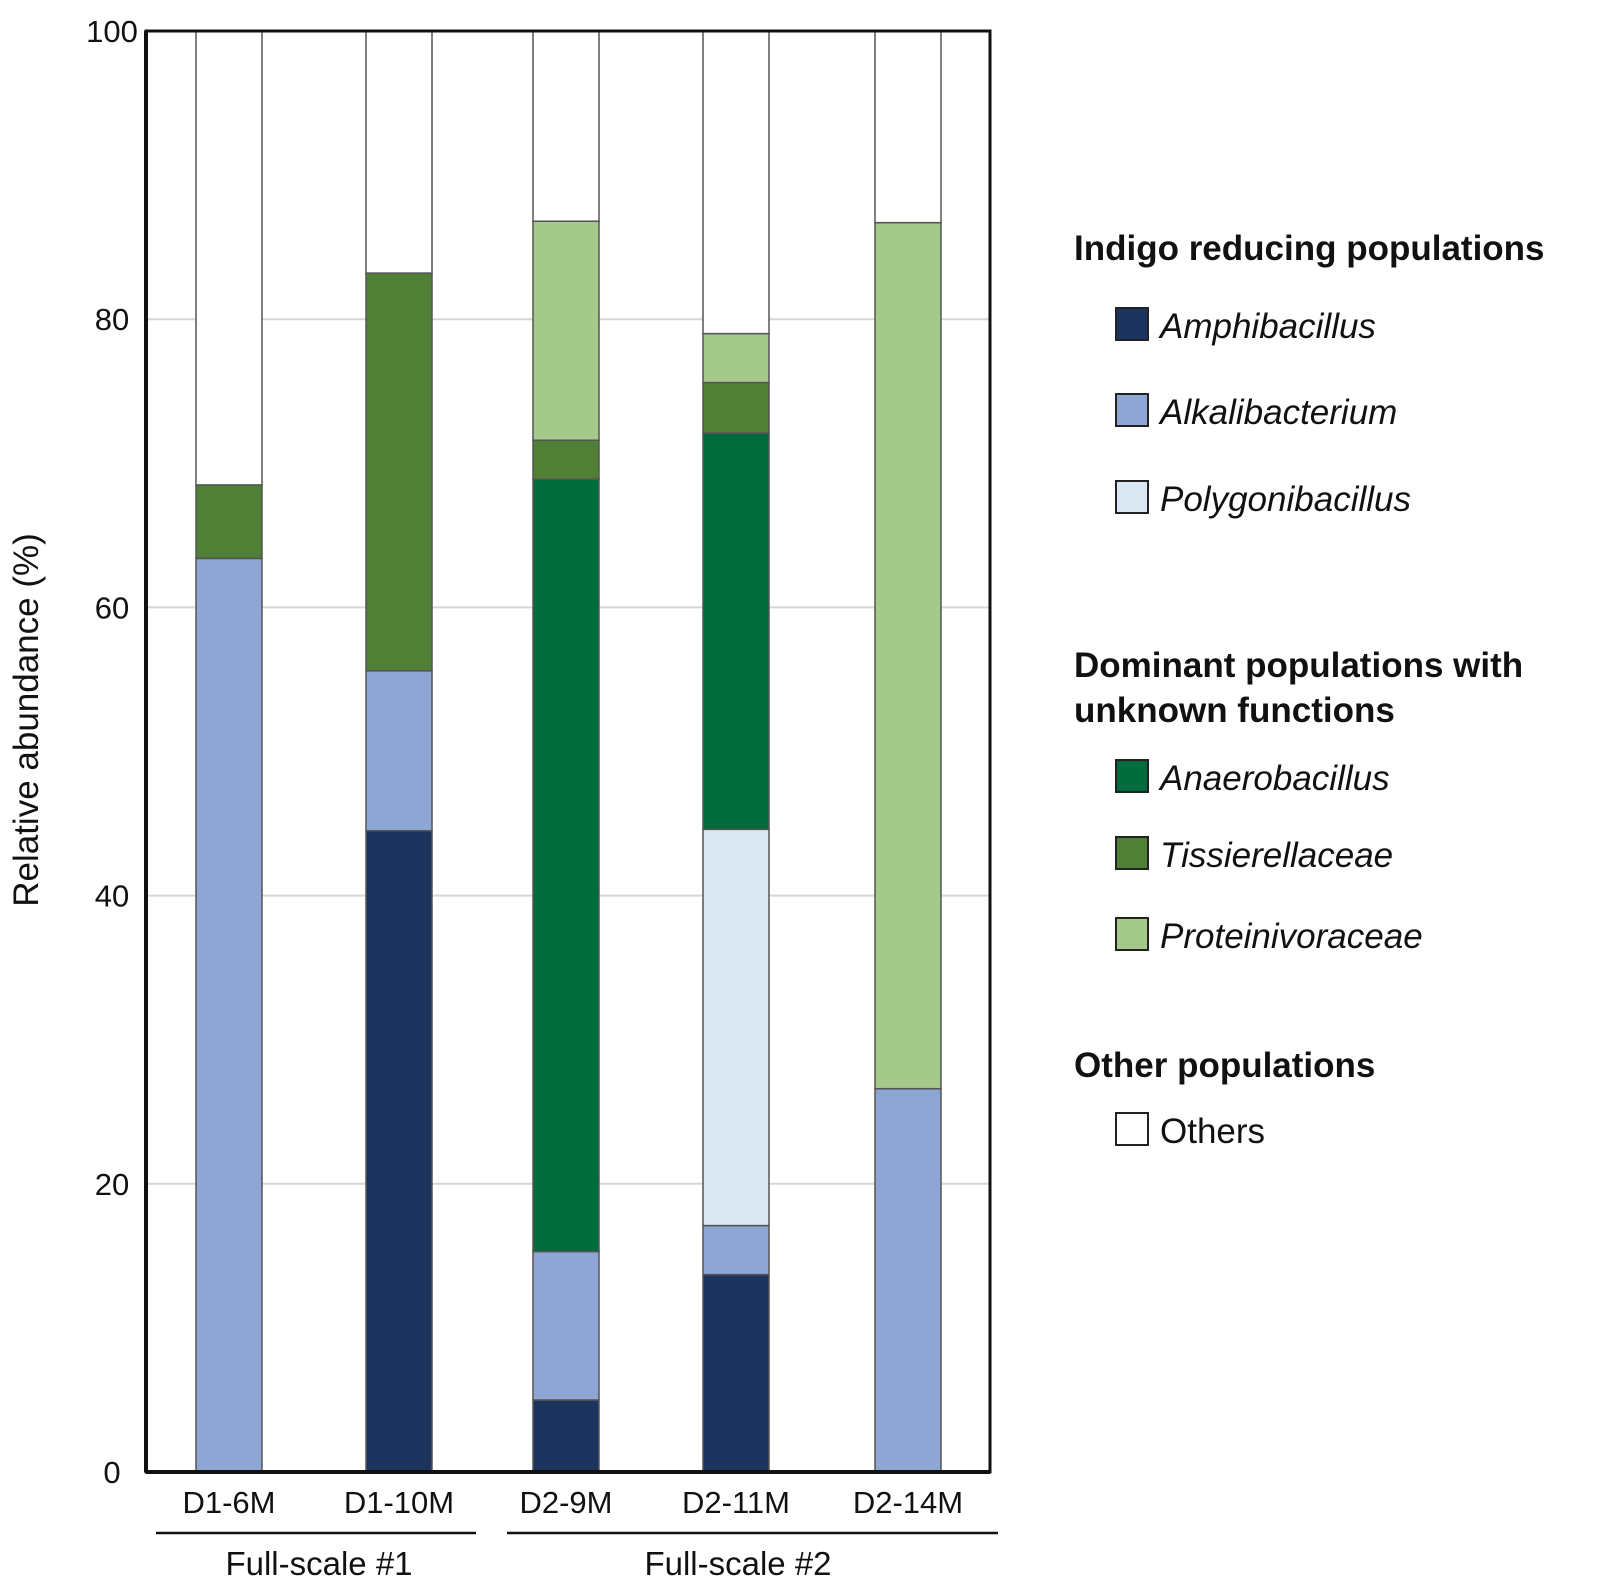 This screenshot has height=1586, width=1600. I want to click on y-tick-label-60: 60, so click(112, 607).